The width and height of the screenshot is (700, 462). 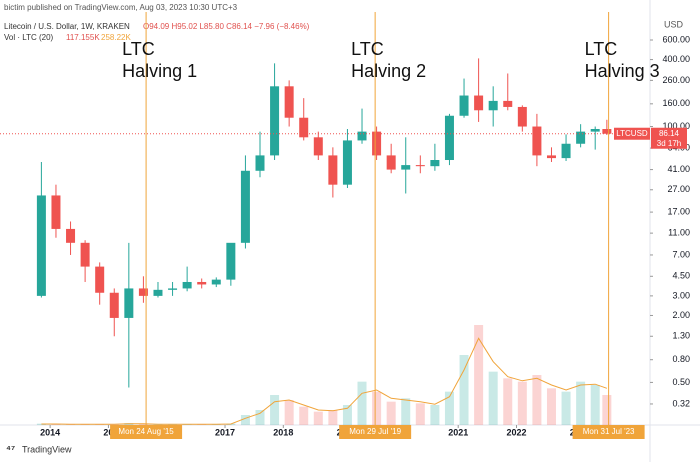 What do you see at coordinates (676, 80) in the screenshot?
I see `y-tick-label: 260.00` at bounding box center [676, 80].